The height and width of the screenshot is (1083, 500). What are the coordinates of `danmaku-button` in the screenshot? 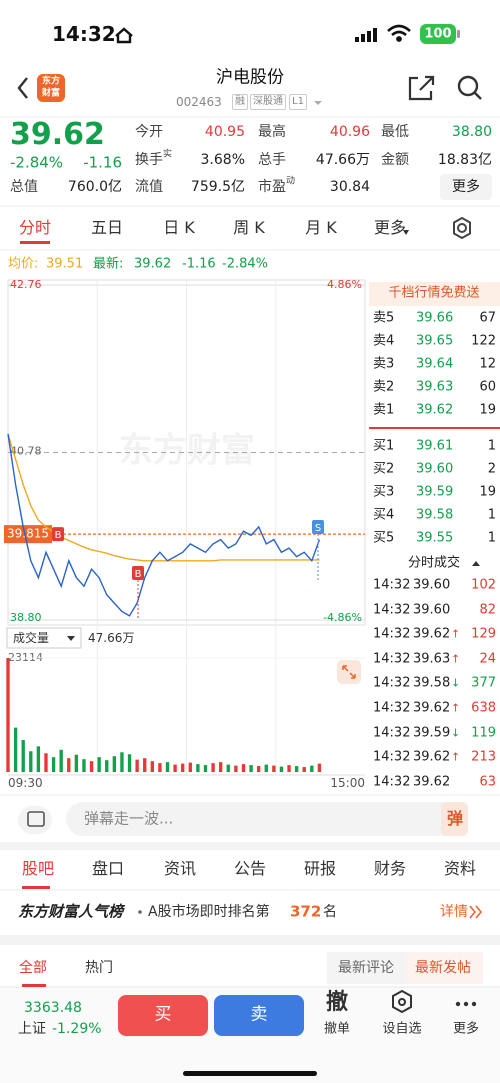 It's located at (454, 819).